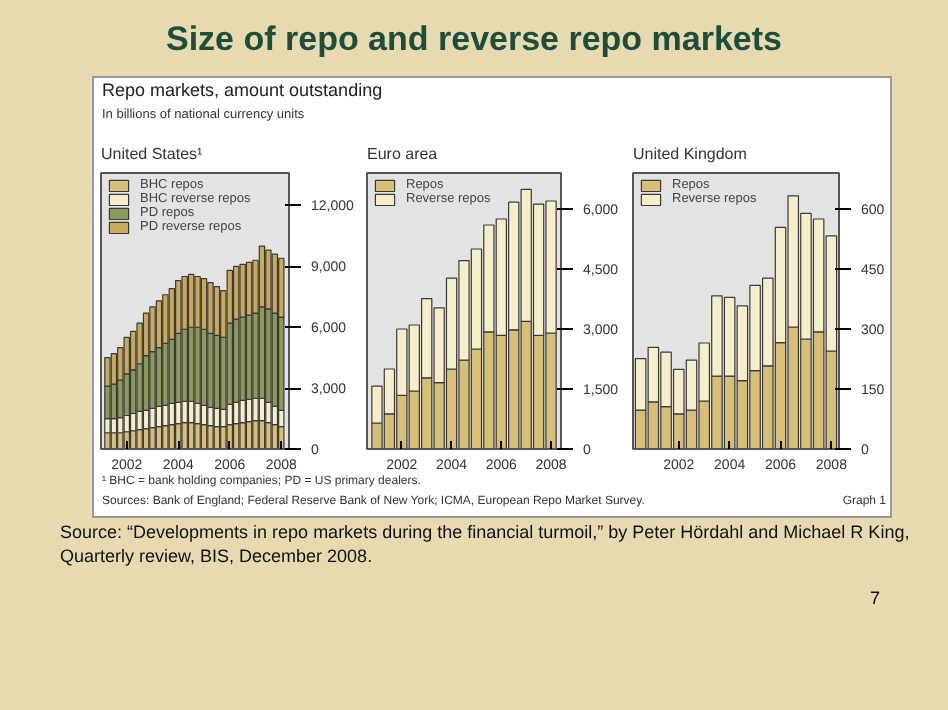  What do you see at coordinates (474, 40) in the screenshot?
I see `text: Size of repo and reverse repo markets` at bounding box center [474, 40].